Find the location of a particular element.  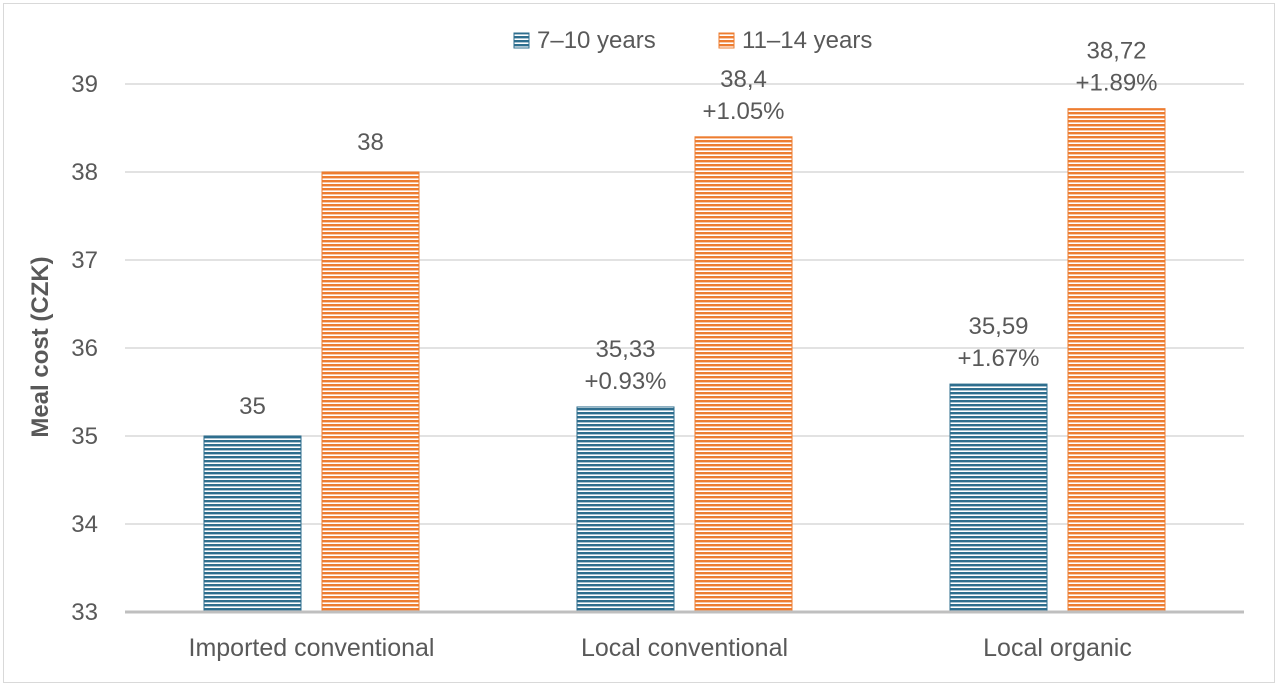

bar-change-label: +0.93% is located at coordinates (625, 381).